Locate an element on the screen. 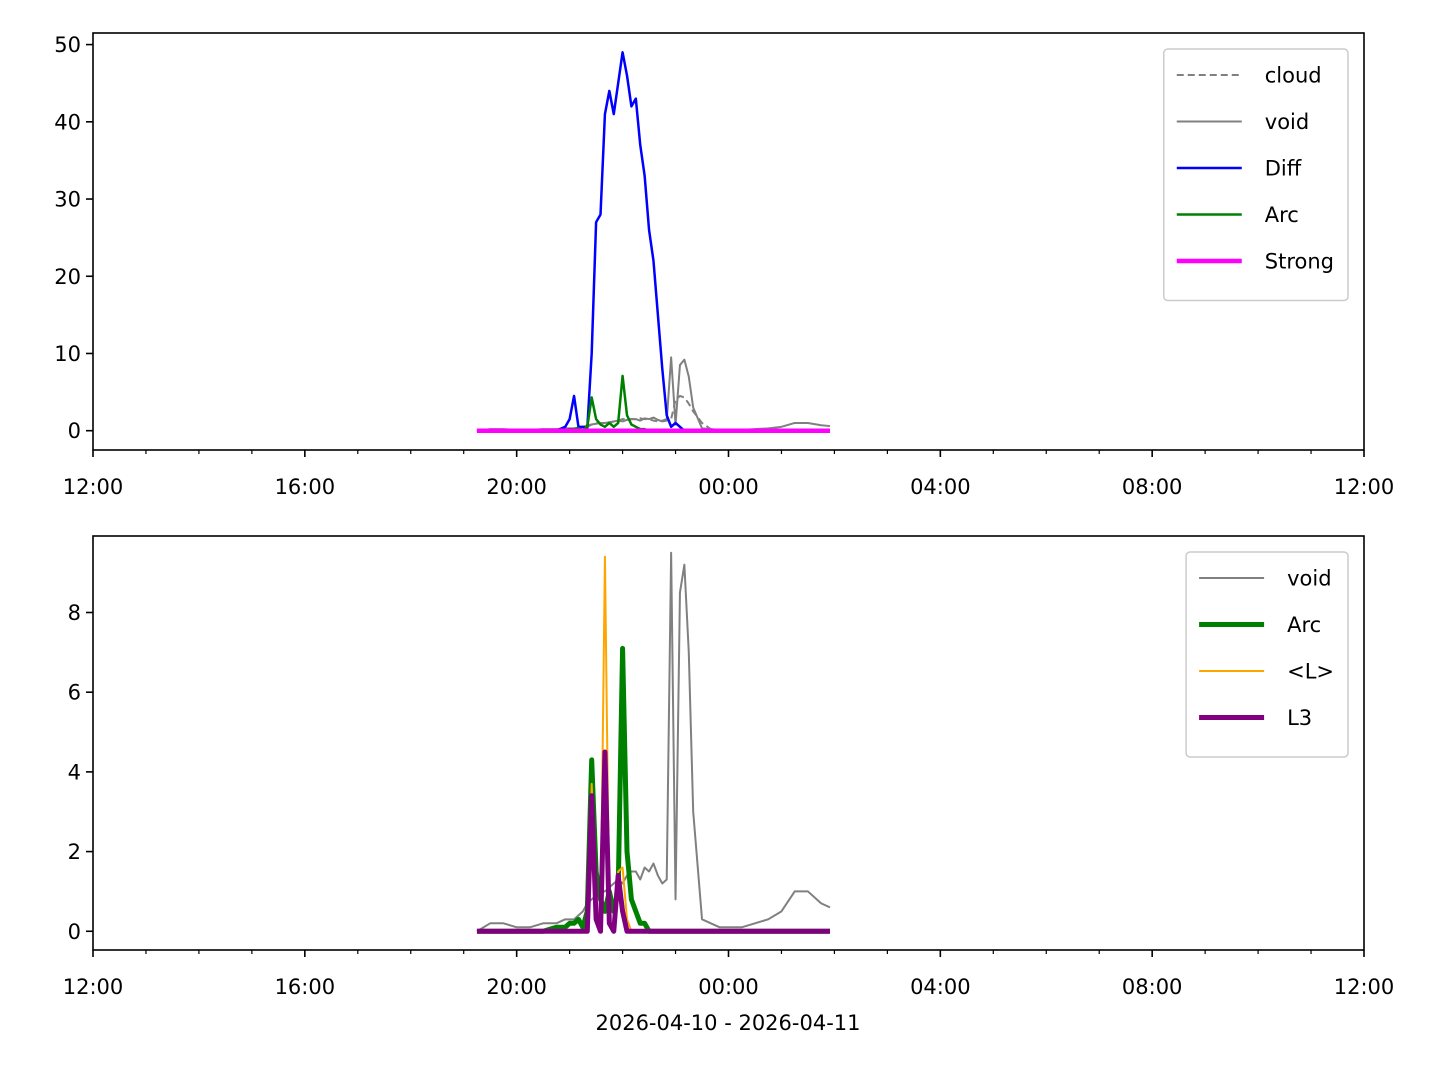 This screenshot has width=1440, height=1080. y-tick-label: 30 is located at coordinates (67, 200).